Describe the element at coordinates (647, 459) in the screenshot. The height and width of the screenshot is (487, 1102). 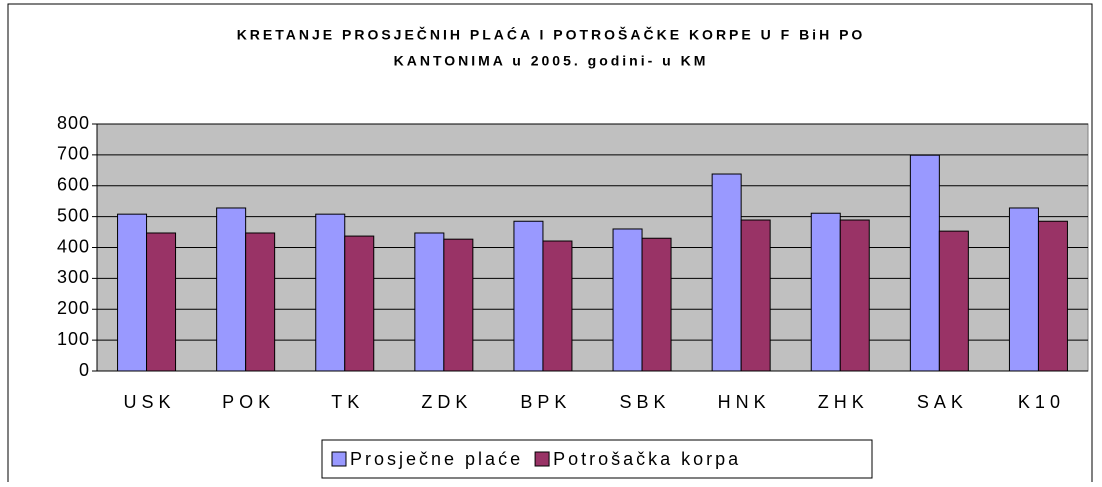
I see `legend-label: Potrošačka korpa` at that location.